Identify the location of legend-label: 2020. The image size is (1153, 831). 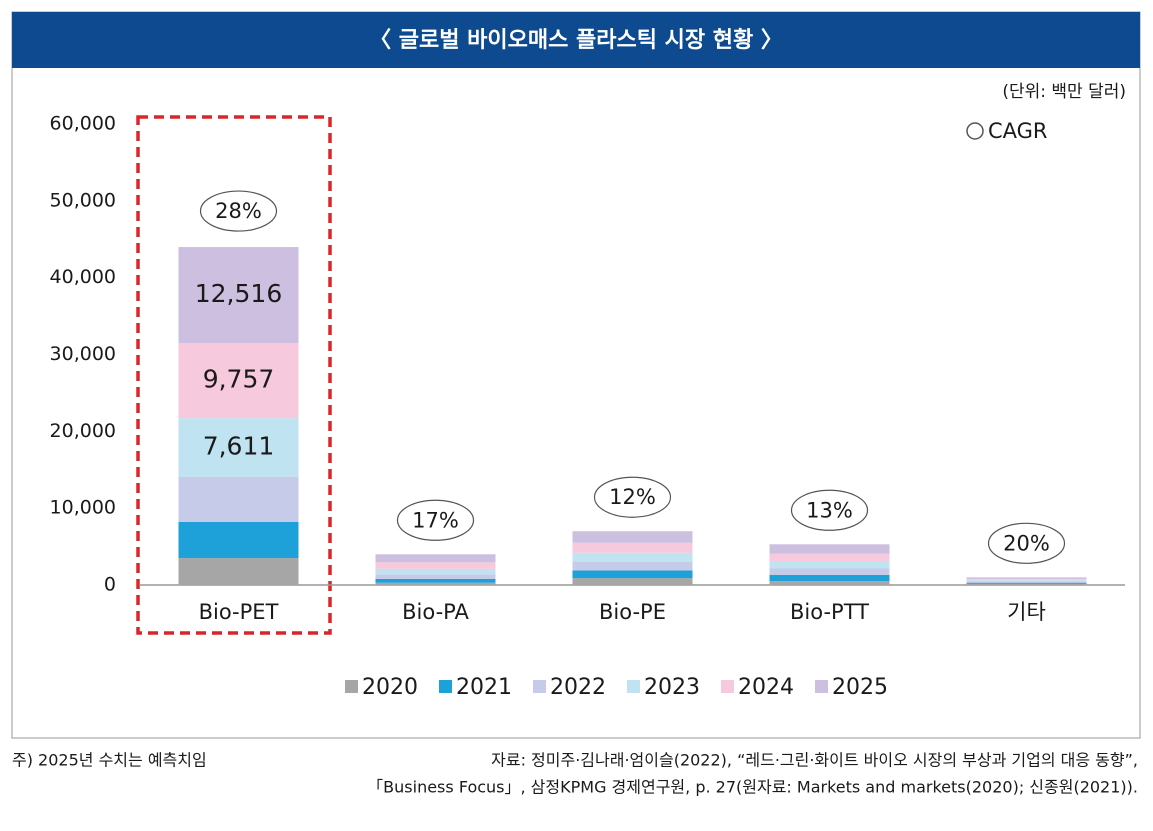
(390, 687).